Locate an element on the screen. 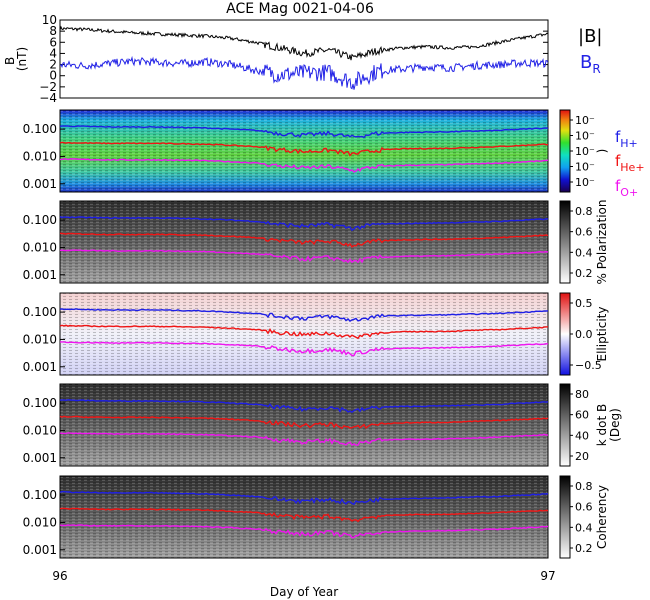 The width and height of the screenshot is (650, 600). colorbar-tick-label: 40 is located at coordinates (582, 435).